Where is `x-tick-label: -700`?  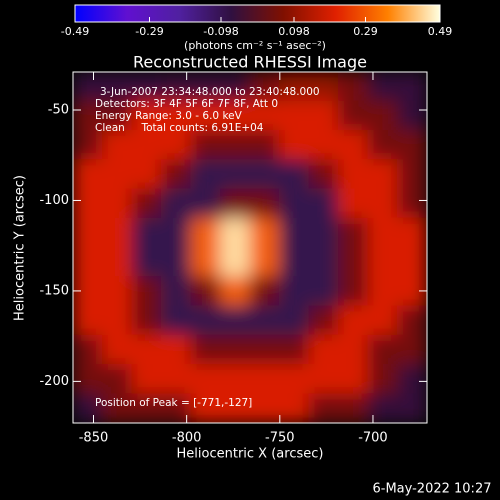
x-tick-label: -700 is located at coordinates (373, 438).